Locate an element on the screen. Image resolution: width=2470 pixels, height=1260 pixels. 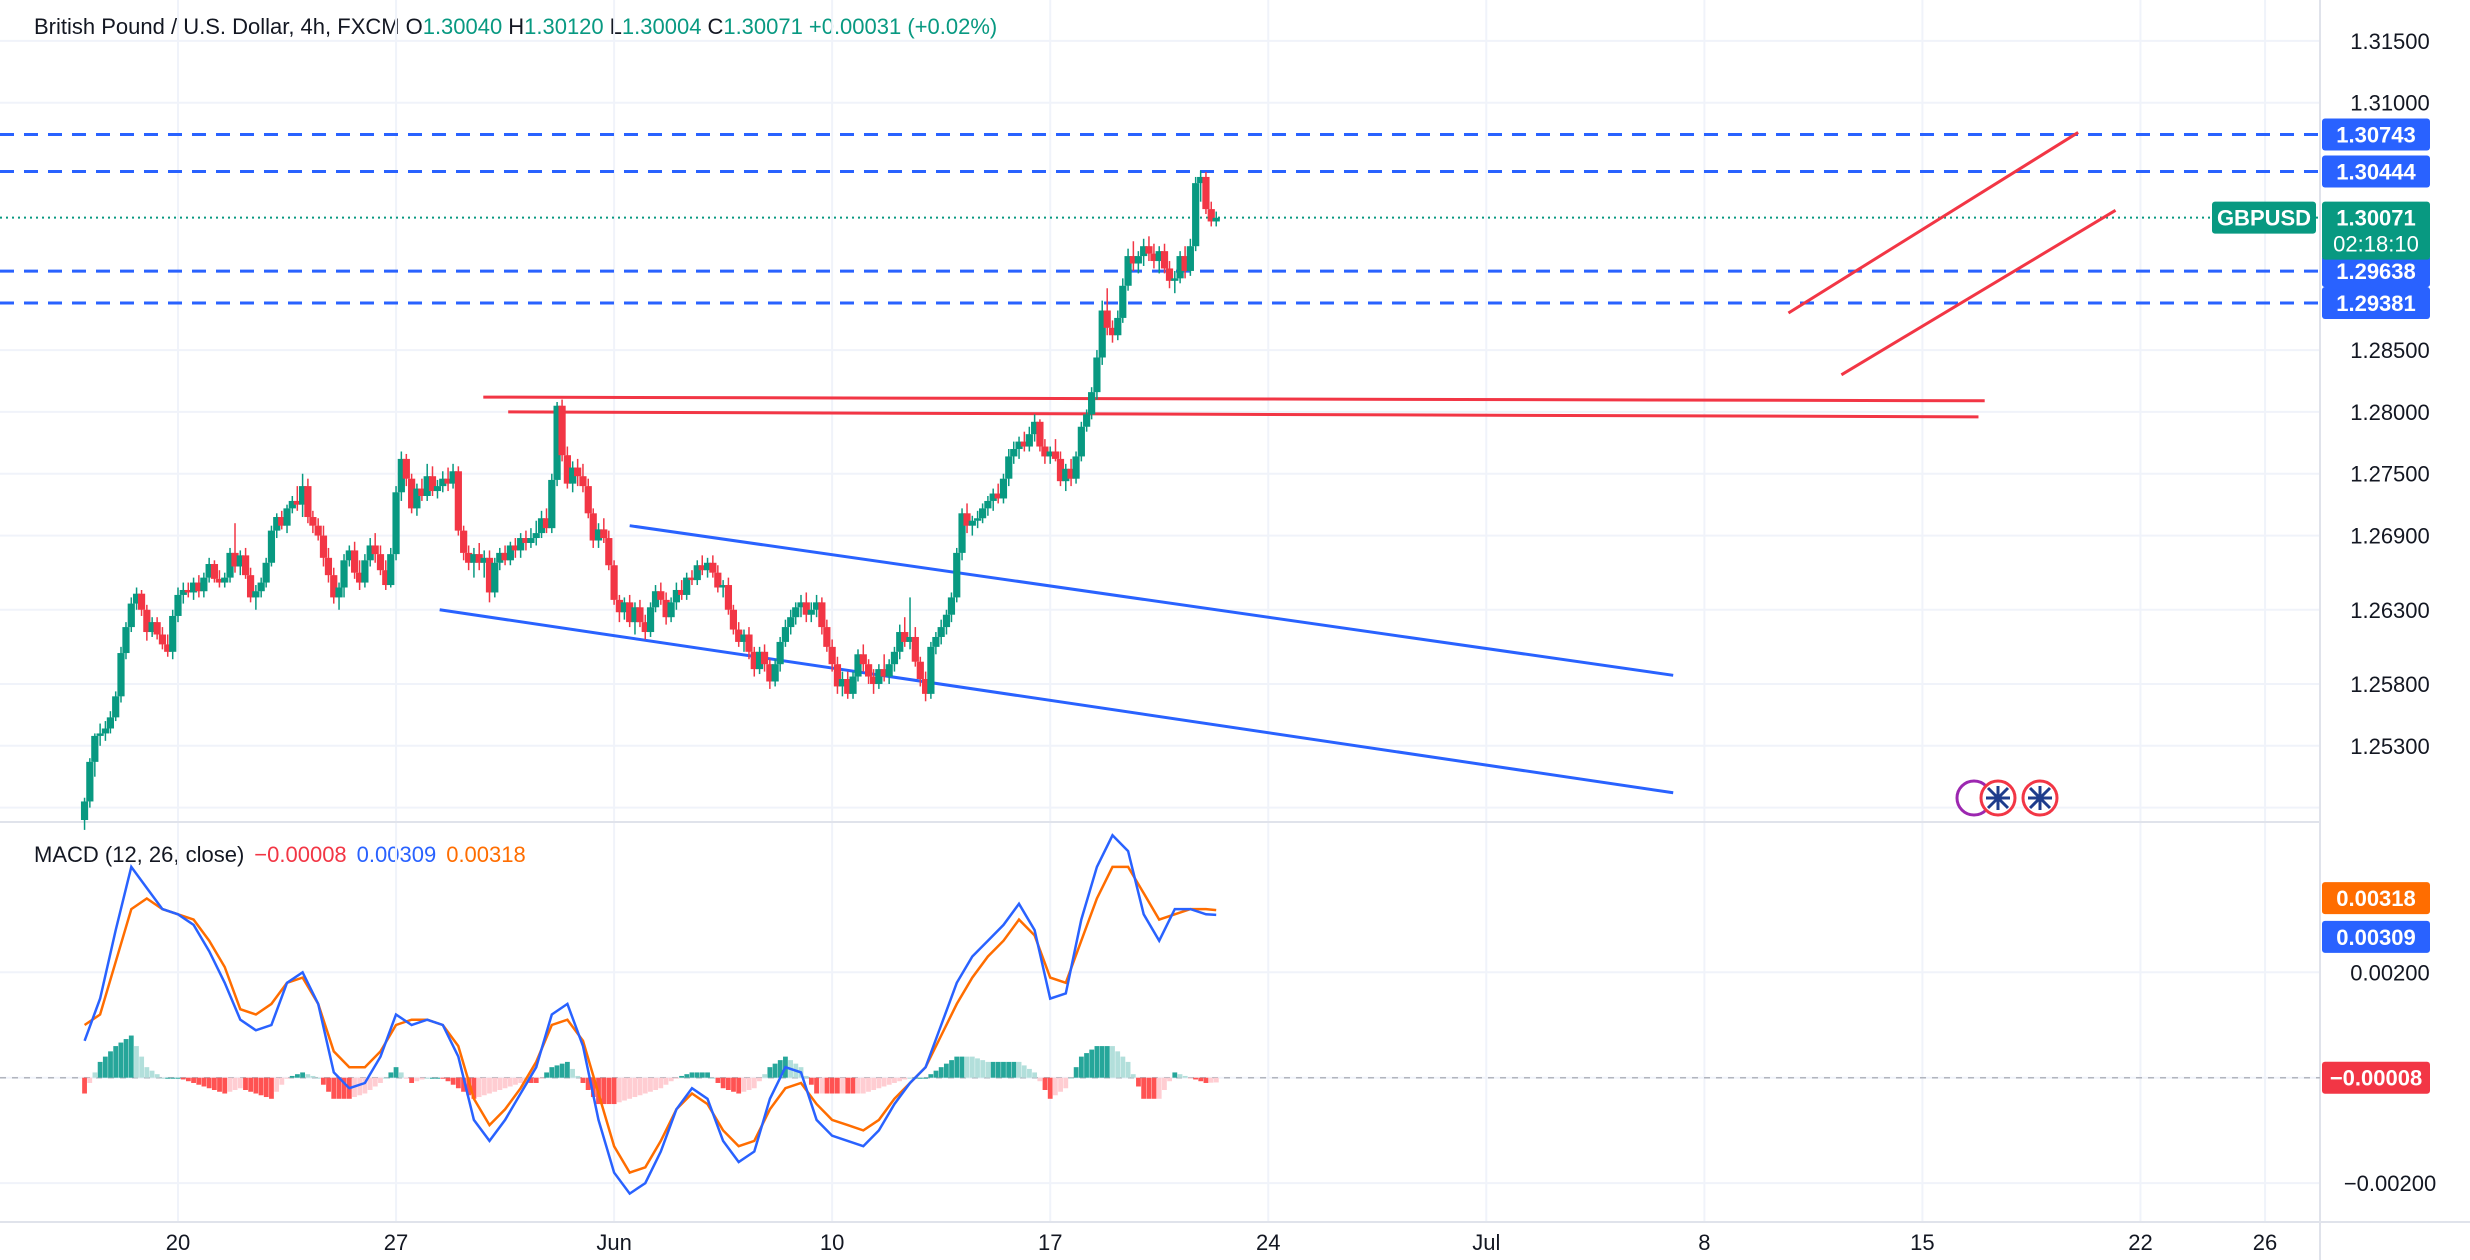
macd-title: MACD (12, 26, close) is located at coordinates (139, 854).